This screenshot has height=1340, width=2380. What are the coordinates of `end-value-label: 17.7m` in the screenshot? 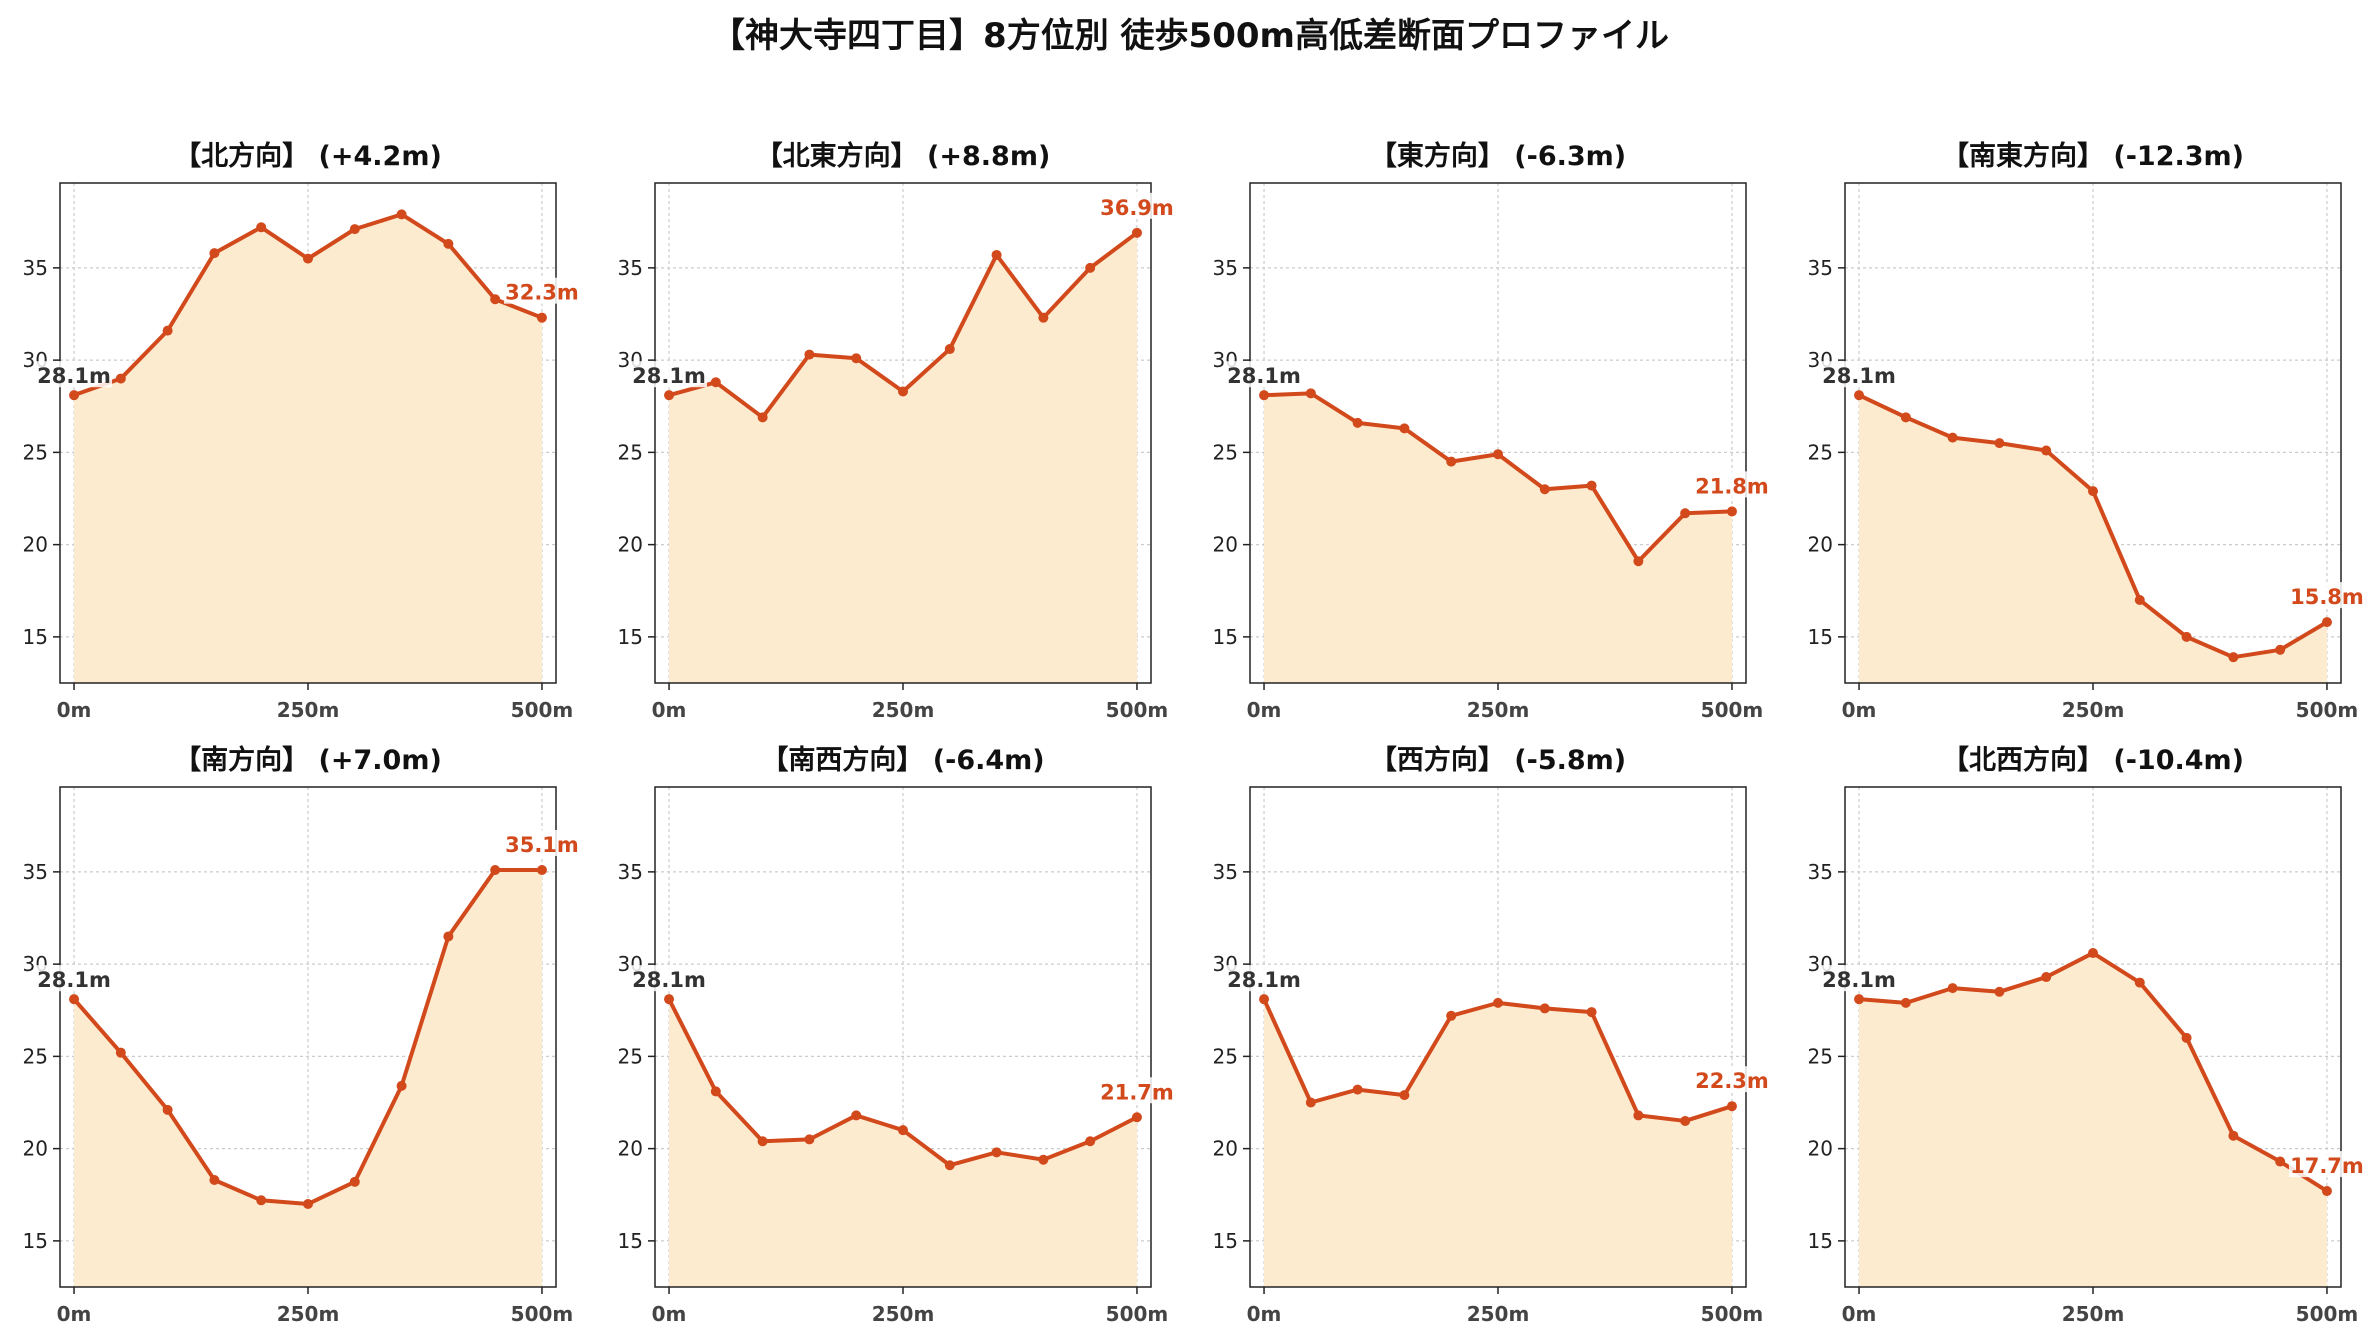 It's located at (2327, 1166).